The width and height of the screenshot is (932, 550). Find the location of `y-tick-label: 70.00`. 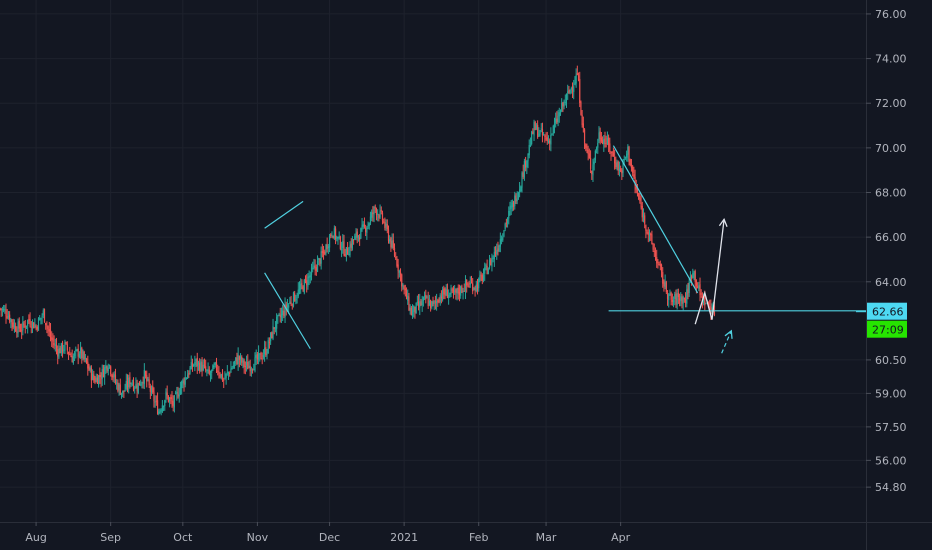

y-tick-label: 70.00 is located at coordinates (891, 148).